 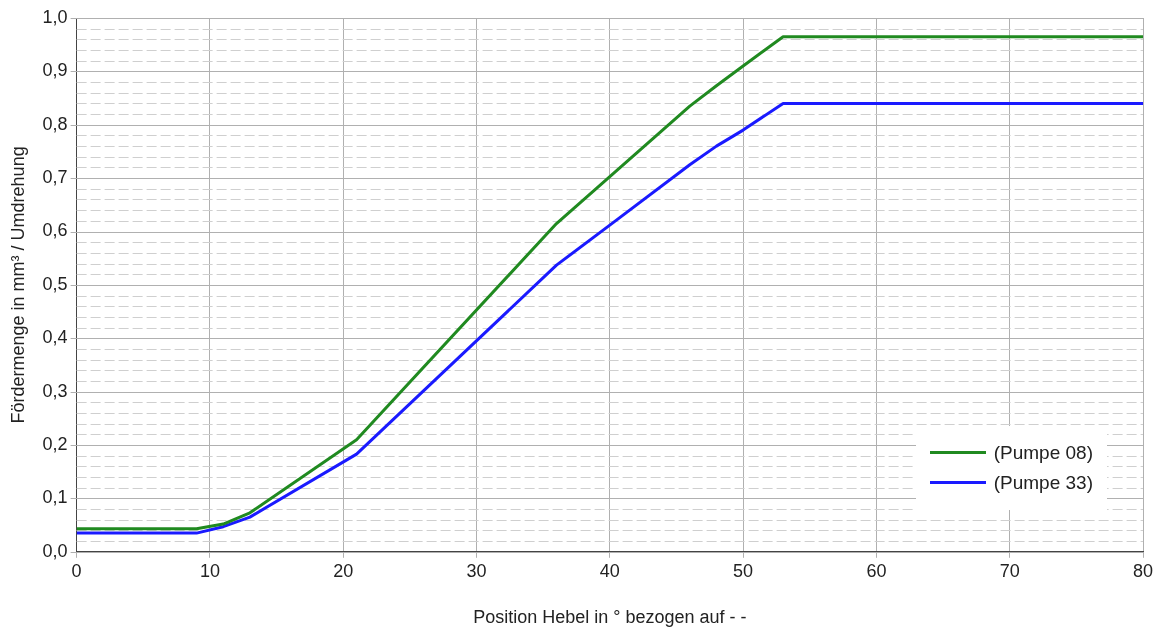 I want to click on x-tick-label: 50, so click(x=743, y=570).